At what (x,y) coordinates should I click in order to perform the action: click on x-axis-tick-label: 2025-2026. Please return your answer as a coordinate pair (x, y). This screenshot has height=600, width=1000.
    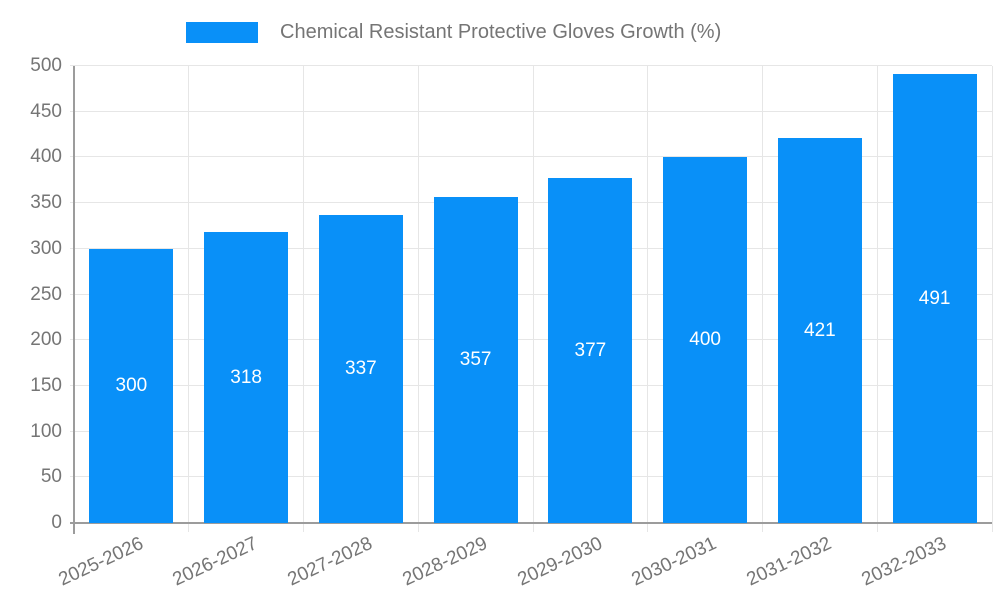
    Looking at the image, I should click on (101, 562).